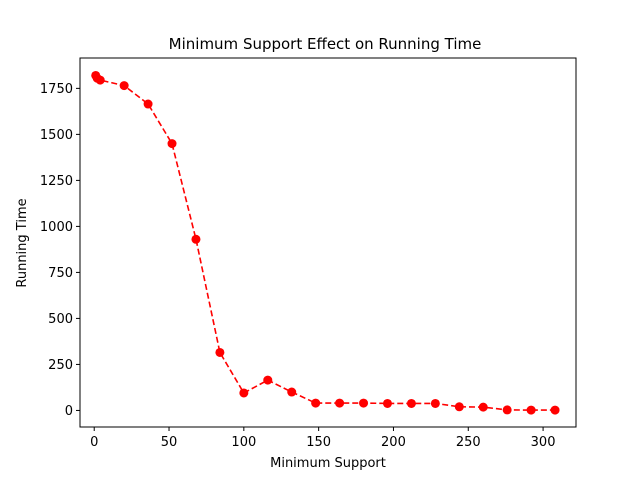 This screenshot has height=480, width=640. What do you see at coordinates (325, 44) in the screenshot?
I see `chart-title: Minimum Support Effect on Running Time` at bounding box center [325, 44].